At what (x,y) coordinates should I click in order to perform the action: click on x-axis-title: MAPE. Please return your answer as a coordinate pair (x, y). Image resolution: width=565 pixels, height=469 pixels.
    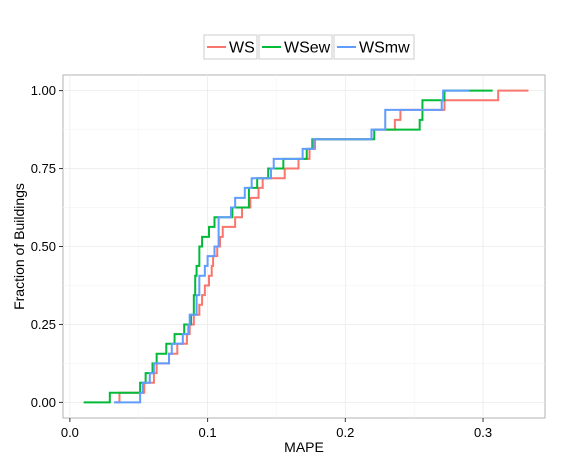
    Looking at the image, I should click on (304, 447).